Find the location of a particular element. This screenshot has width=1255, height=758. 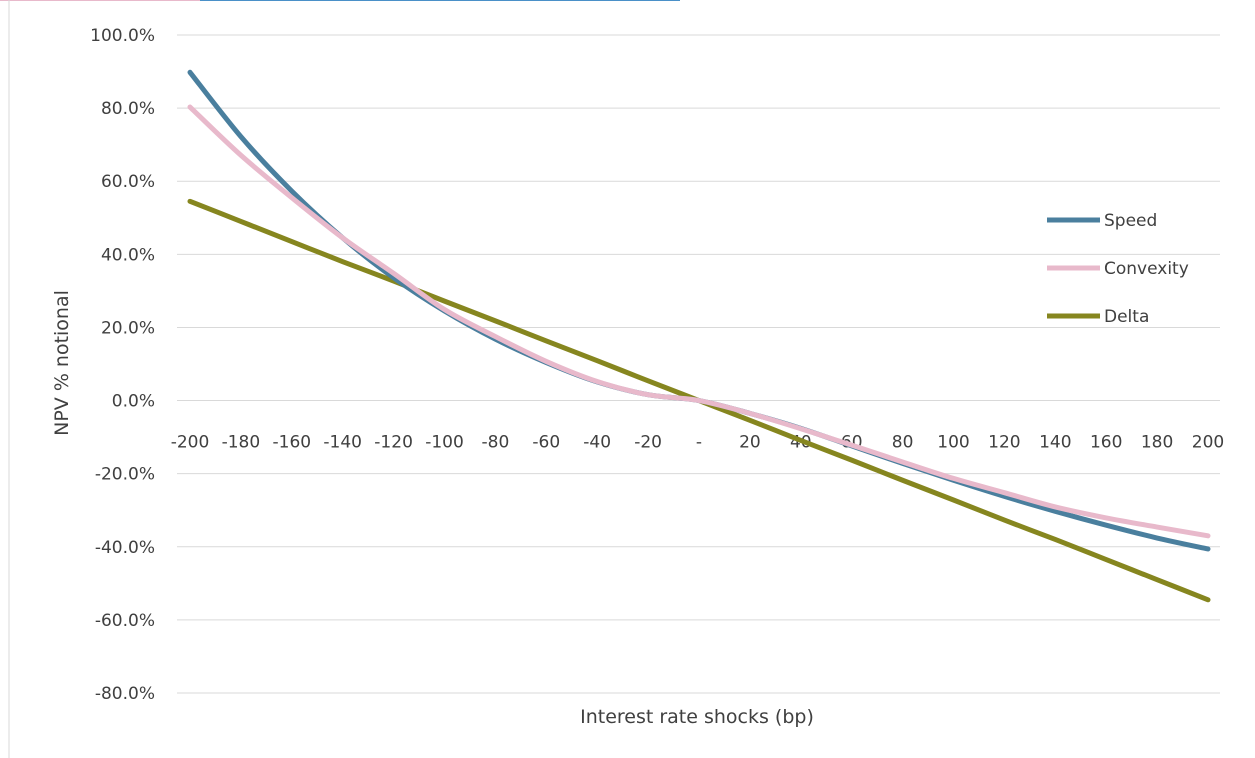

x-tick-label: 180 is located at coordinates (1157, 443).